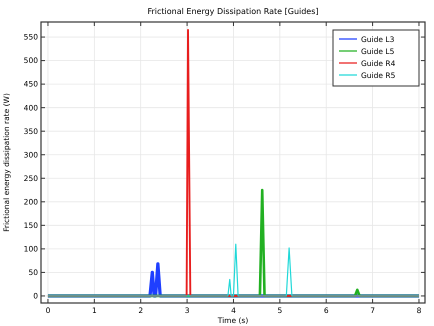  I want to click on line-series, so click(233, 270).